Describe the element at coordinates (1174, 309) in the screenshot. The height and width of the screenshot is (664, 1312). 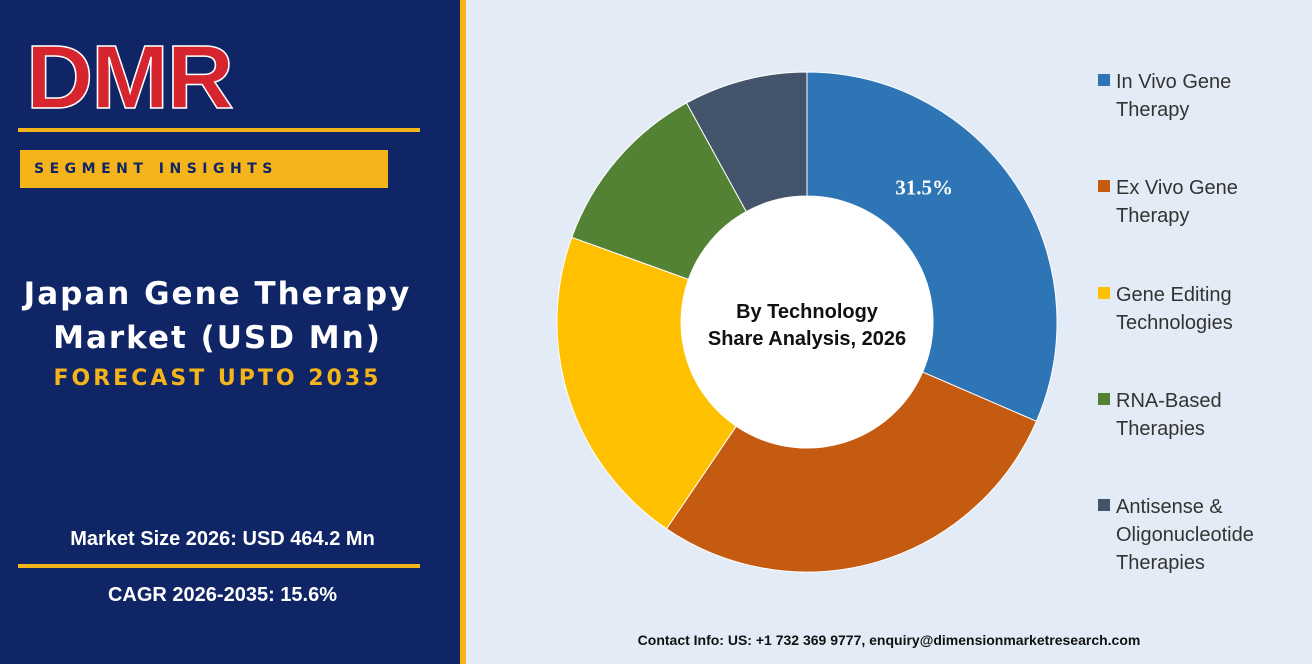
I see `legend-label-3: Gene Editing Technologies` at that location.